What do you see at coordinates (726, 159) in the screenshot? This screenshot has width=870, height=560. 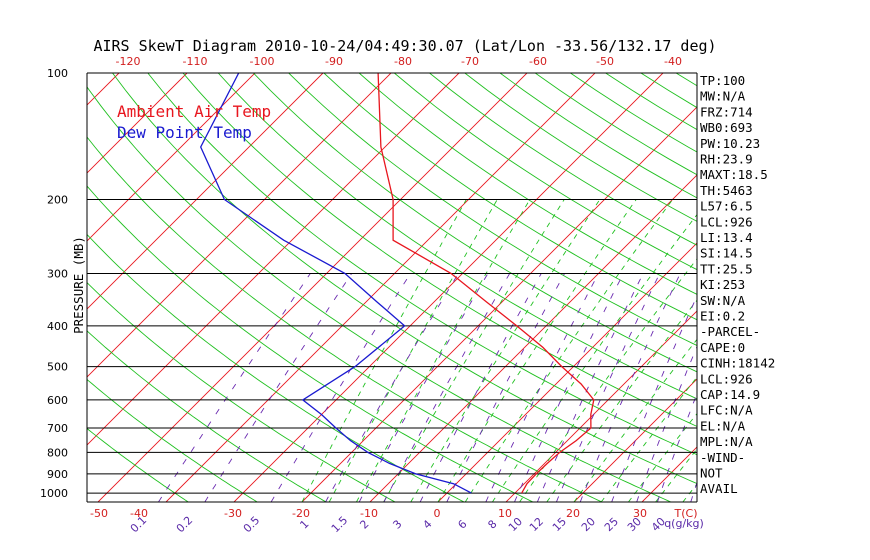 I see `index-item: RH:23.9` at bounding box center [726, 159].